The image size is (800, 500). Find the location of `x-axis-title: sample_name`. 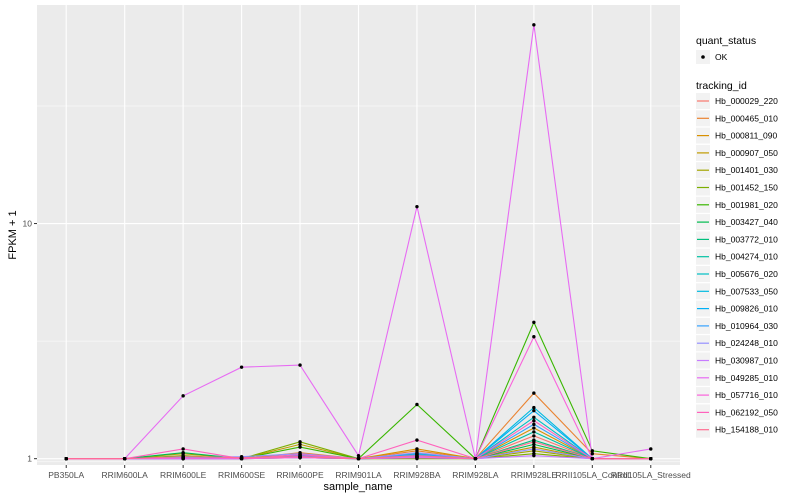

x-axis-title: sample_name is located at coordinates (357, 487).